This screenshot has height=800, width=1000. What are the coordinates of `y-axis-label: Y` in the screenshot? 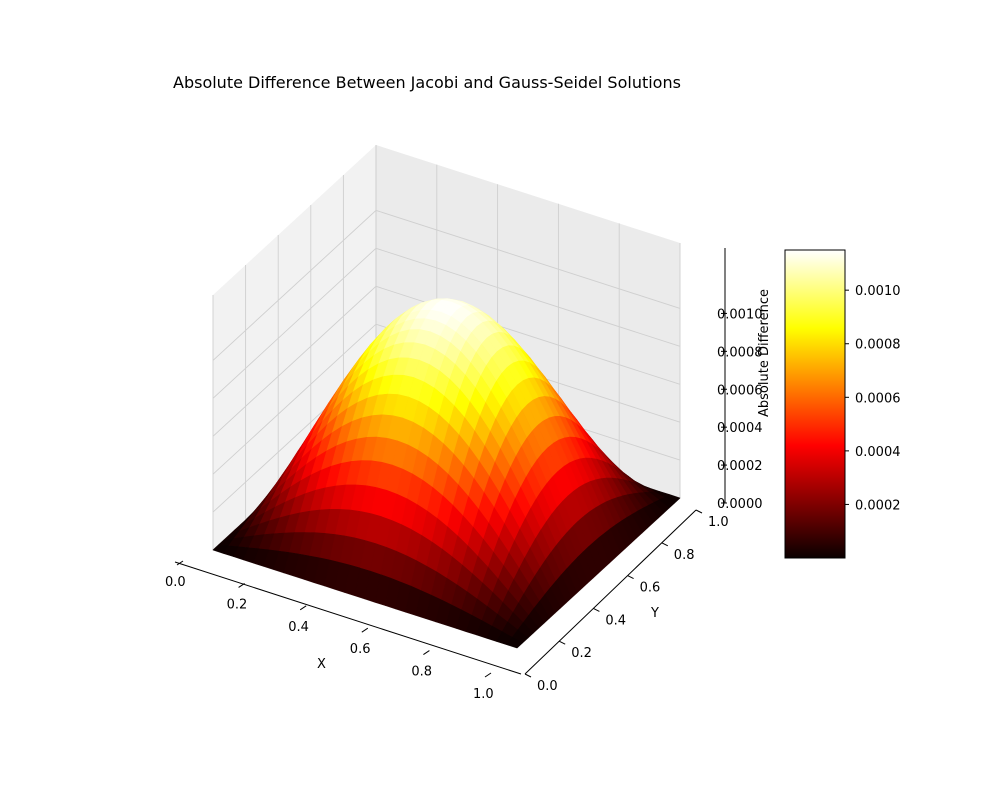 It's located at (654, 613).